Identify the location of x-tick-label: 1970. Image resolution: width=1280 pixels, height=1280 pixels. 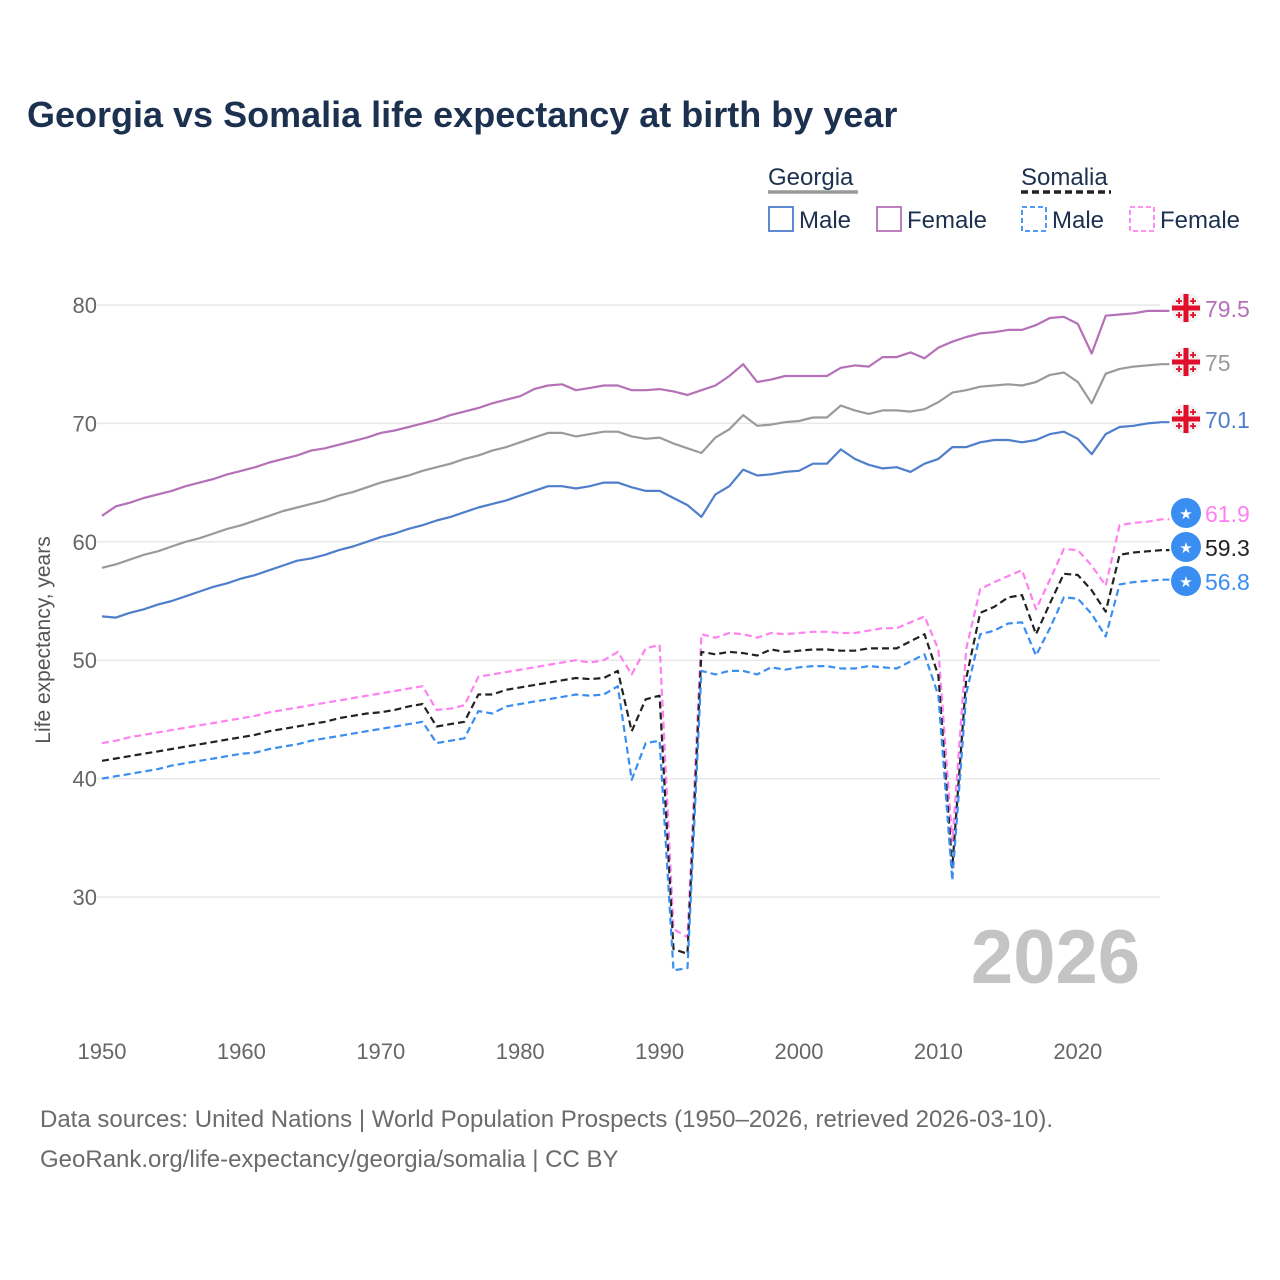
(380, 1051).